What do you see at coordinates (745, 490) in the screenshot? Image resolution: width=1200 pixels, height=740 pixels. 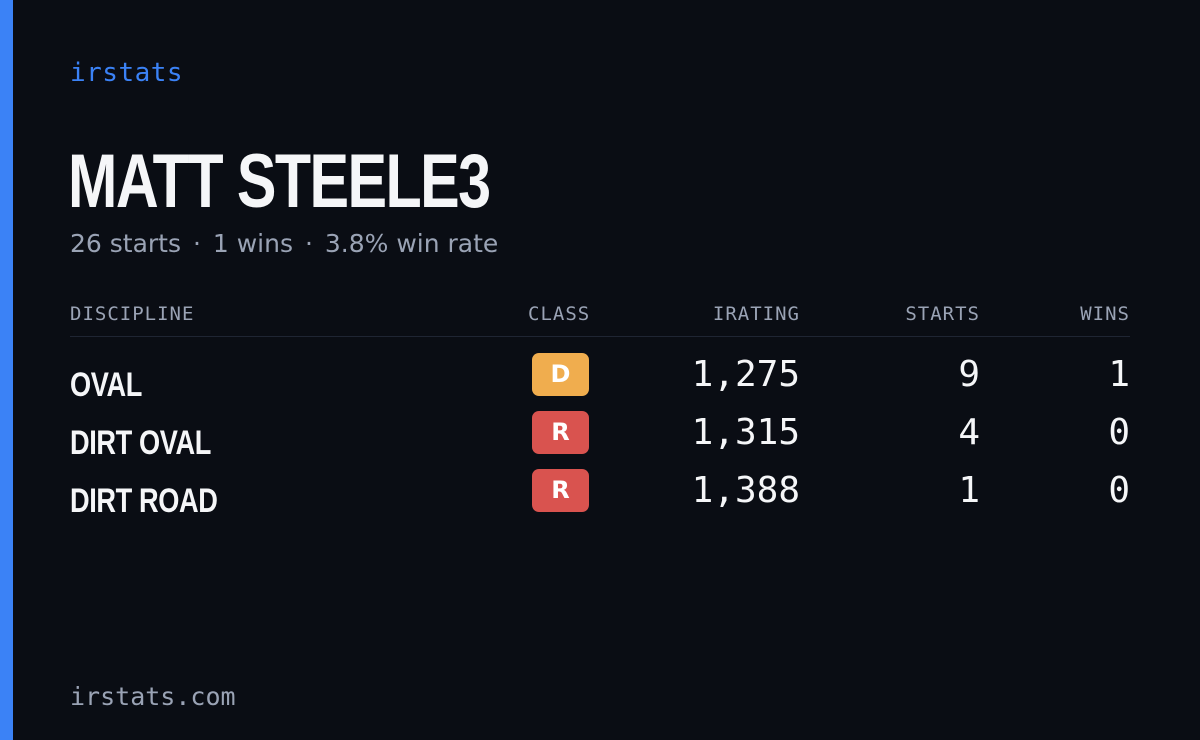 I see `irating-value: 1,388` at bounding box center [745, 490].